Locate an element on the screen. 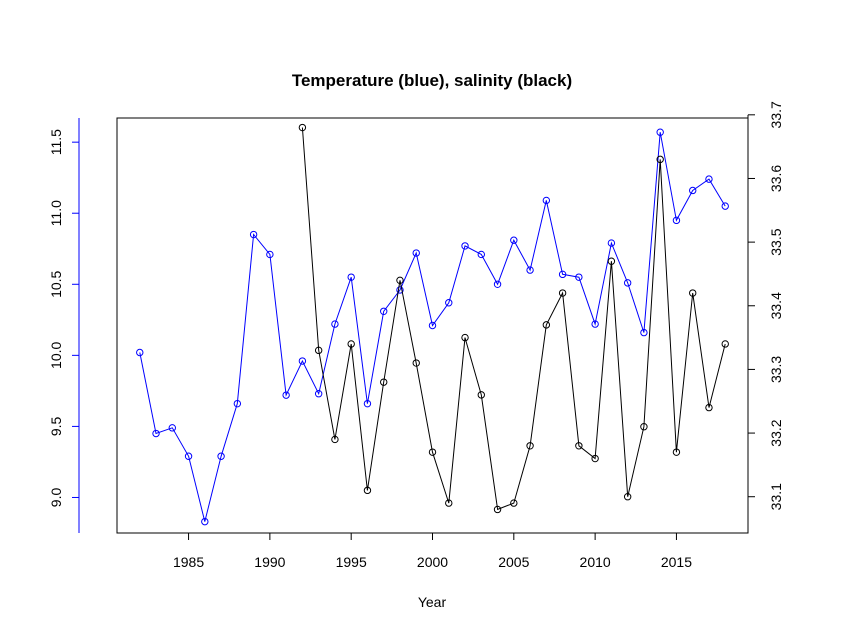 The width and height of the screenshot is (846, 631). x-tick-label: 2010 is located at coordinates (595, 562).